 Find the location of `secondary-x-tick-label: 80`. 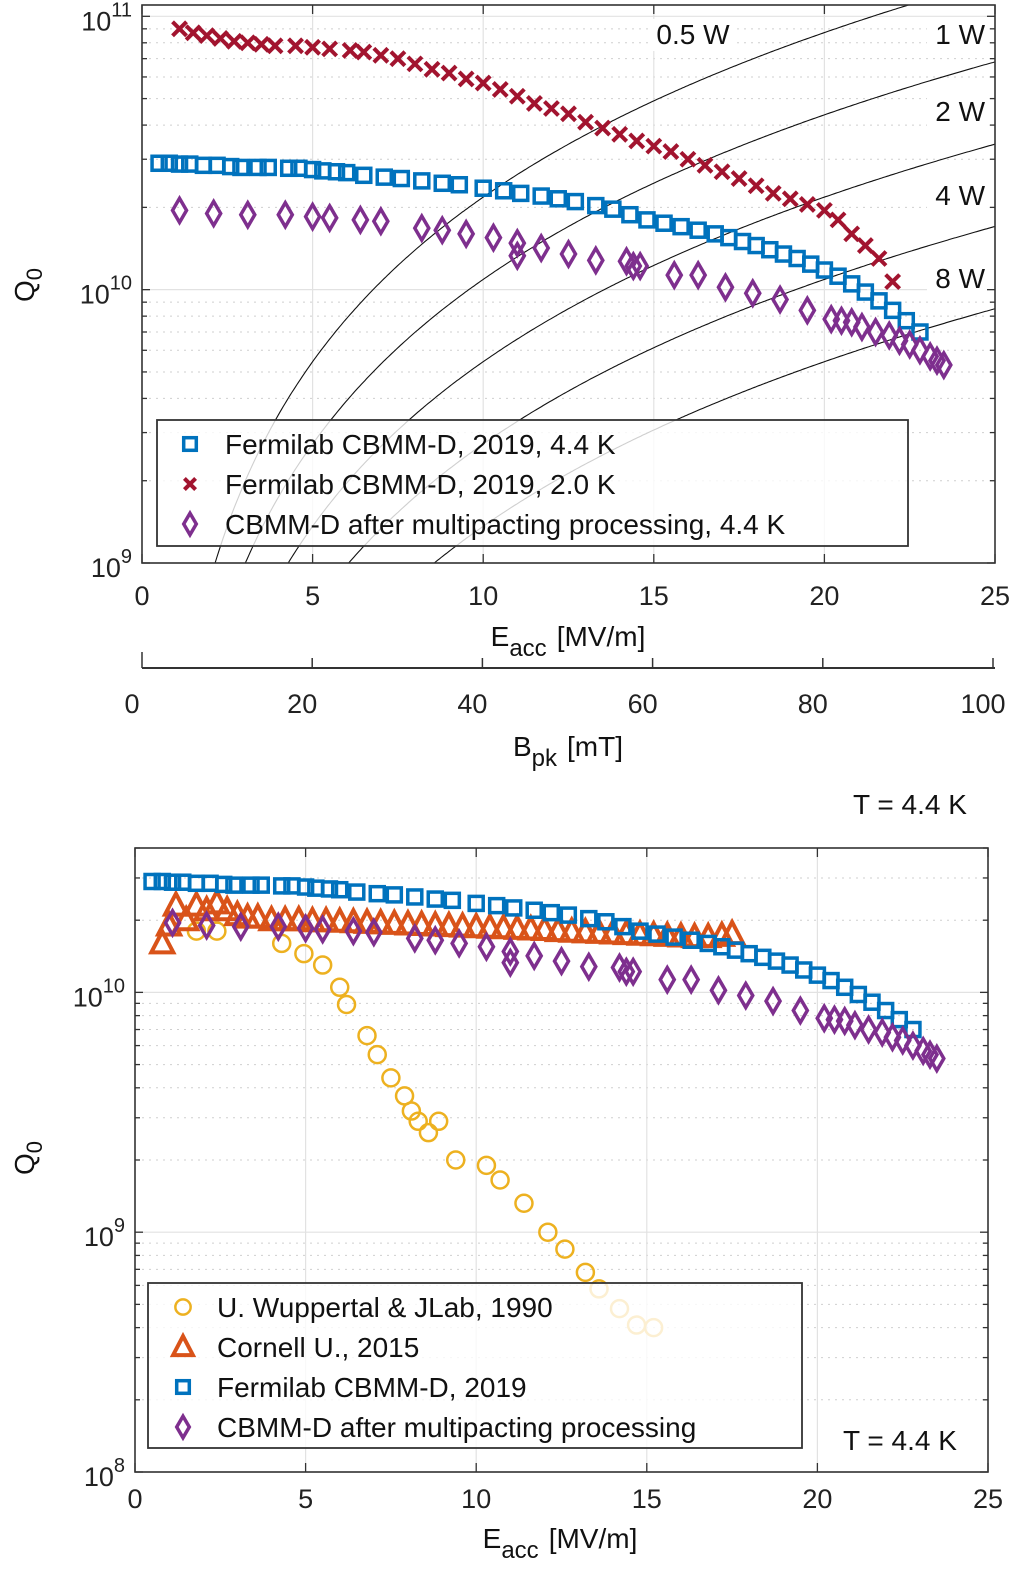

secondary-x-tick-label: 80 is located at coordinates (813, 704).